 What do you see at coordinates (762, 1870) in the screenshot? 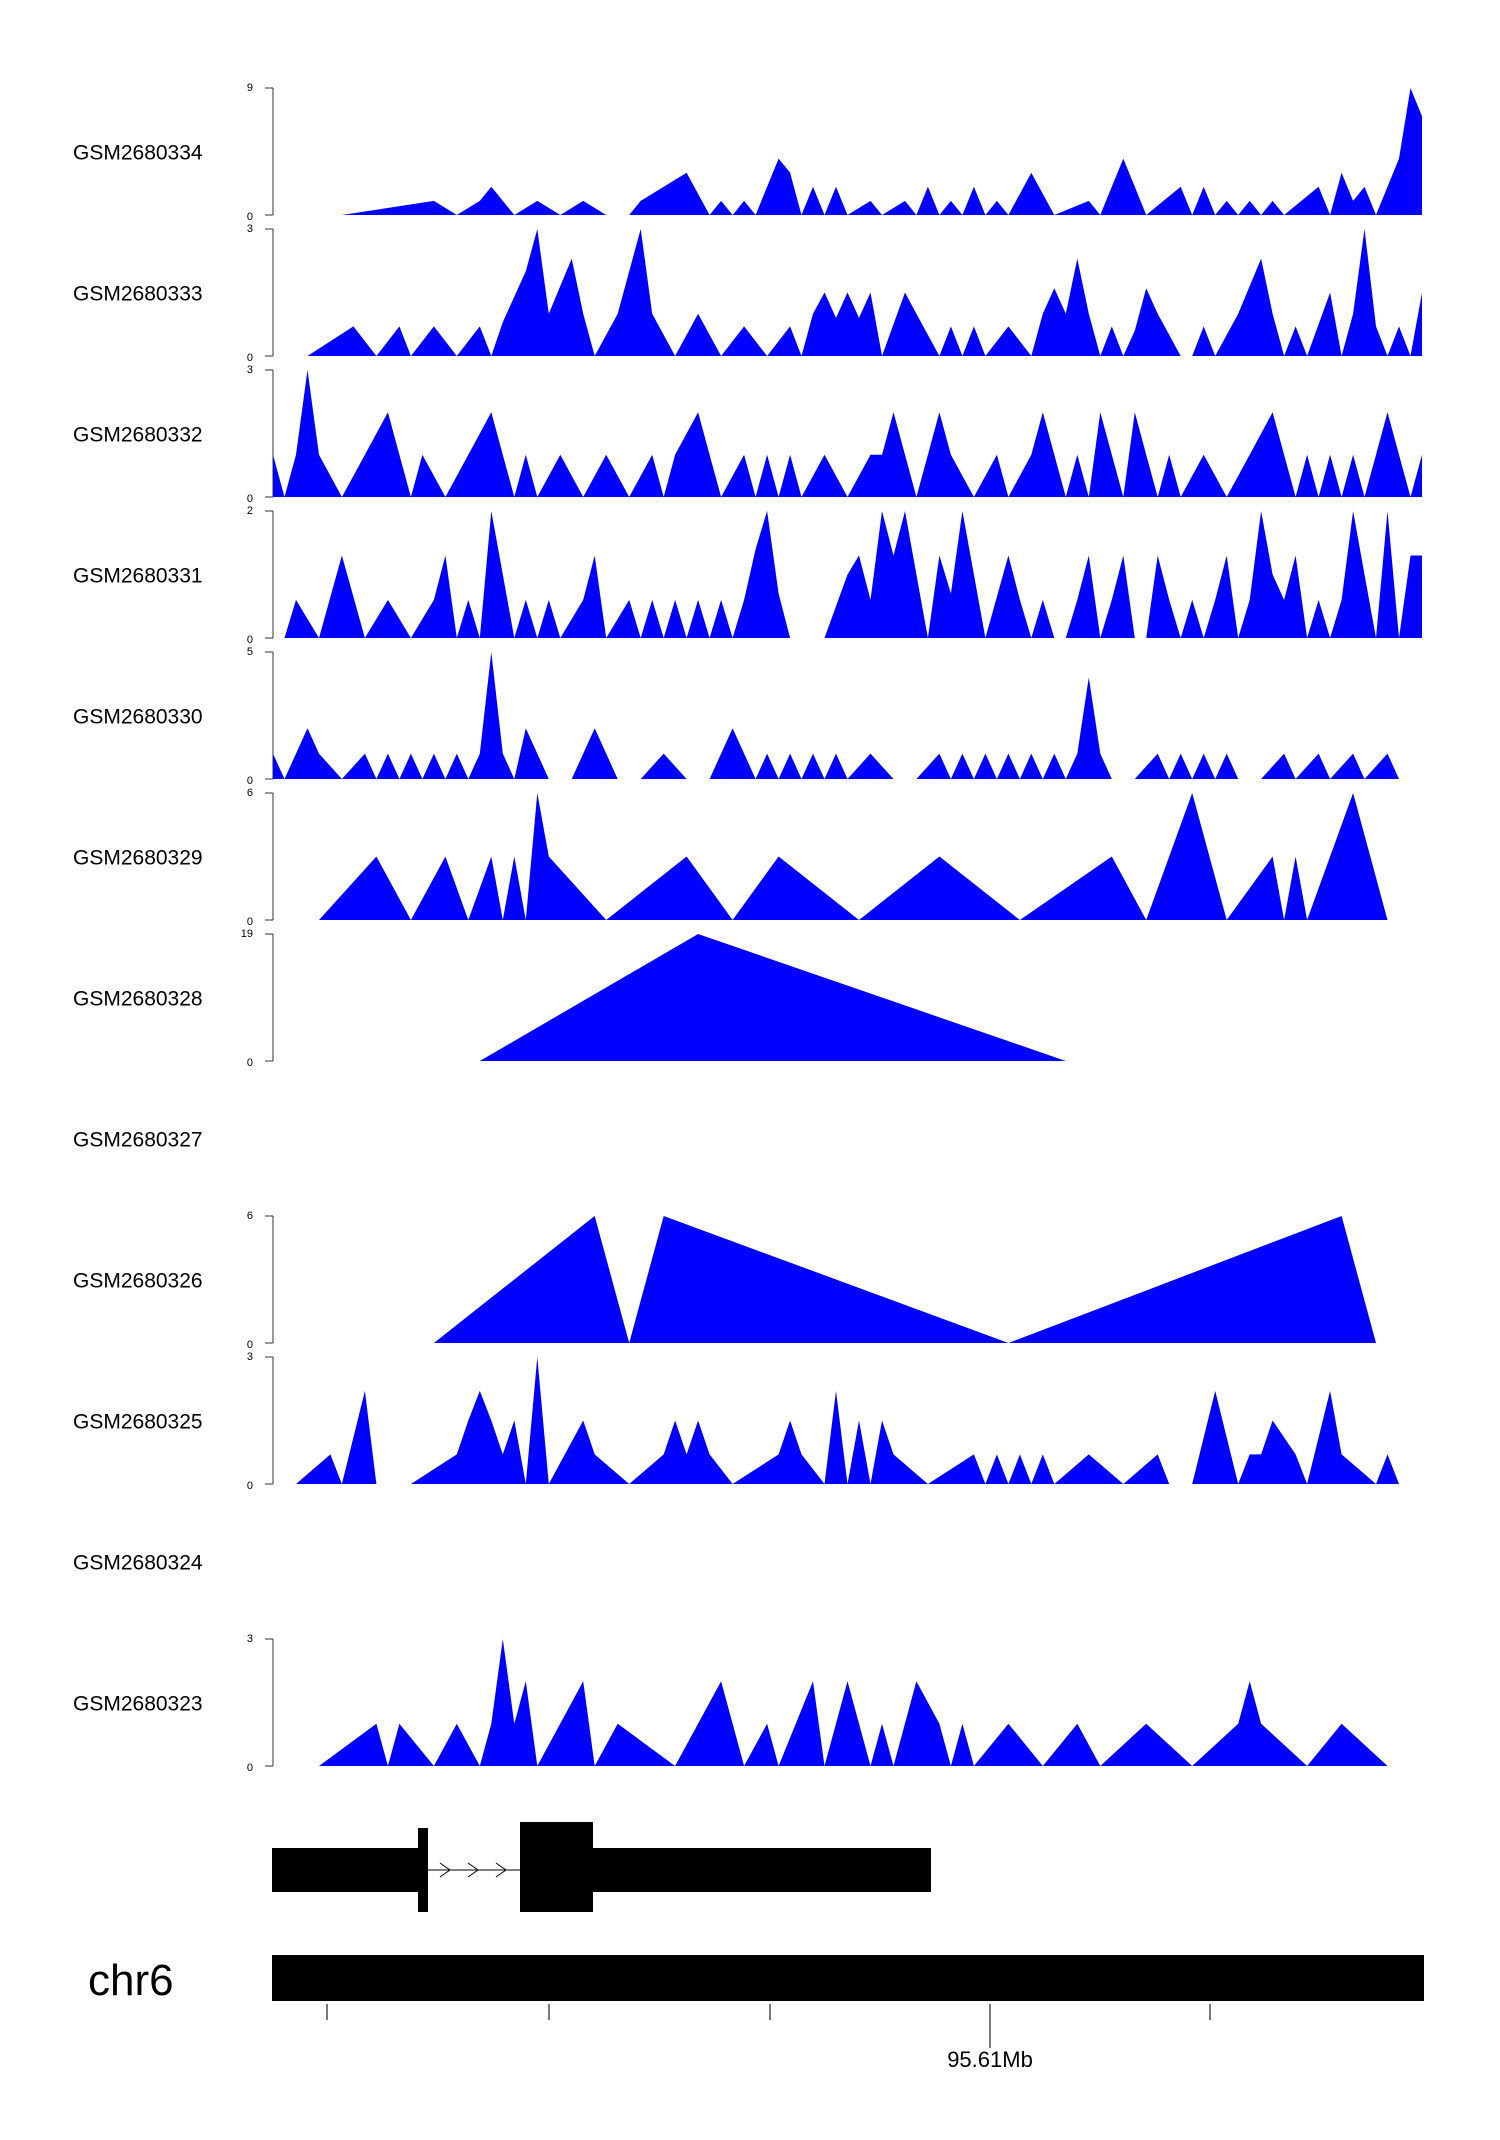
I see `gene-utr-right` at bounding box center [762, 1870].